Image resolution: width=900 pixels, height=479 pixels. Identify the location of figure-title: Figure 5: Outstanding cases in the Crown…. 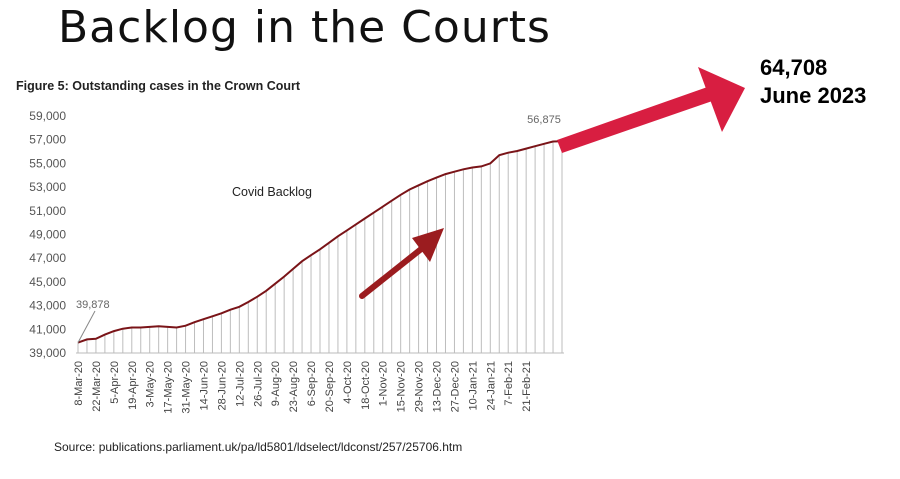
(158, 86).